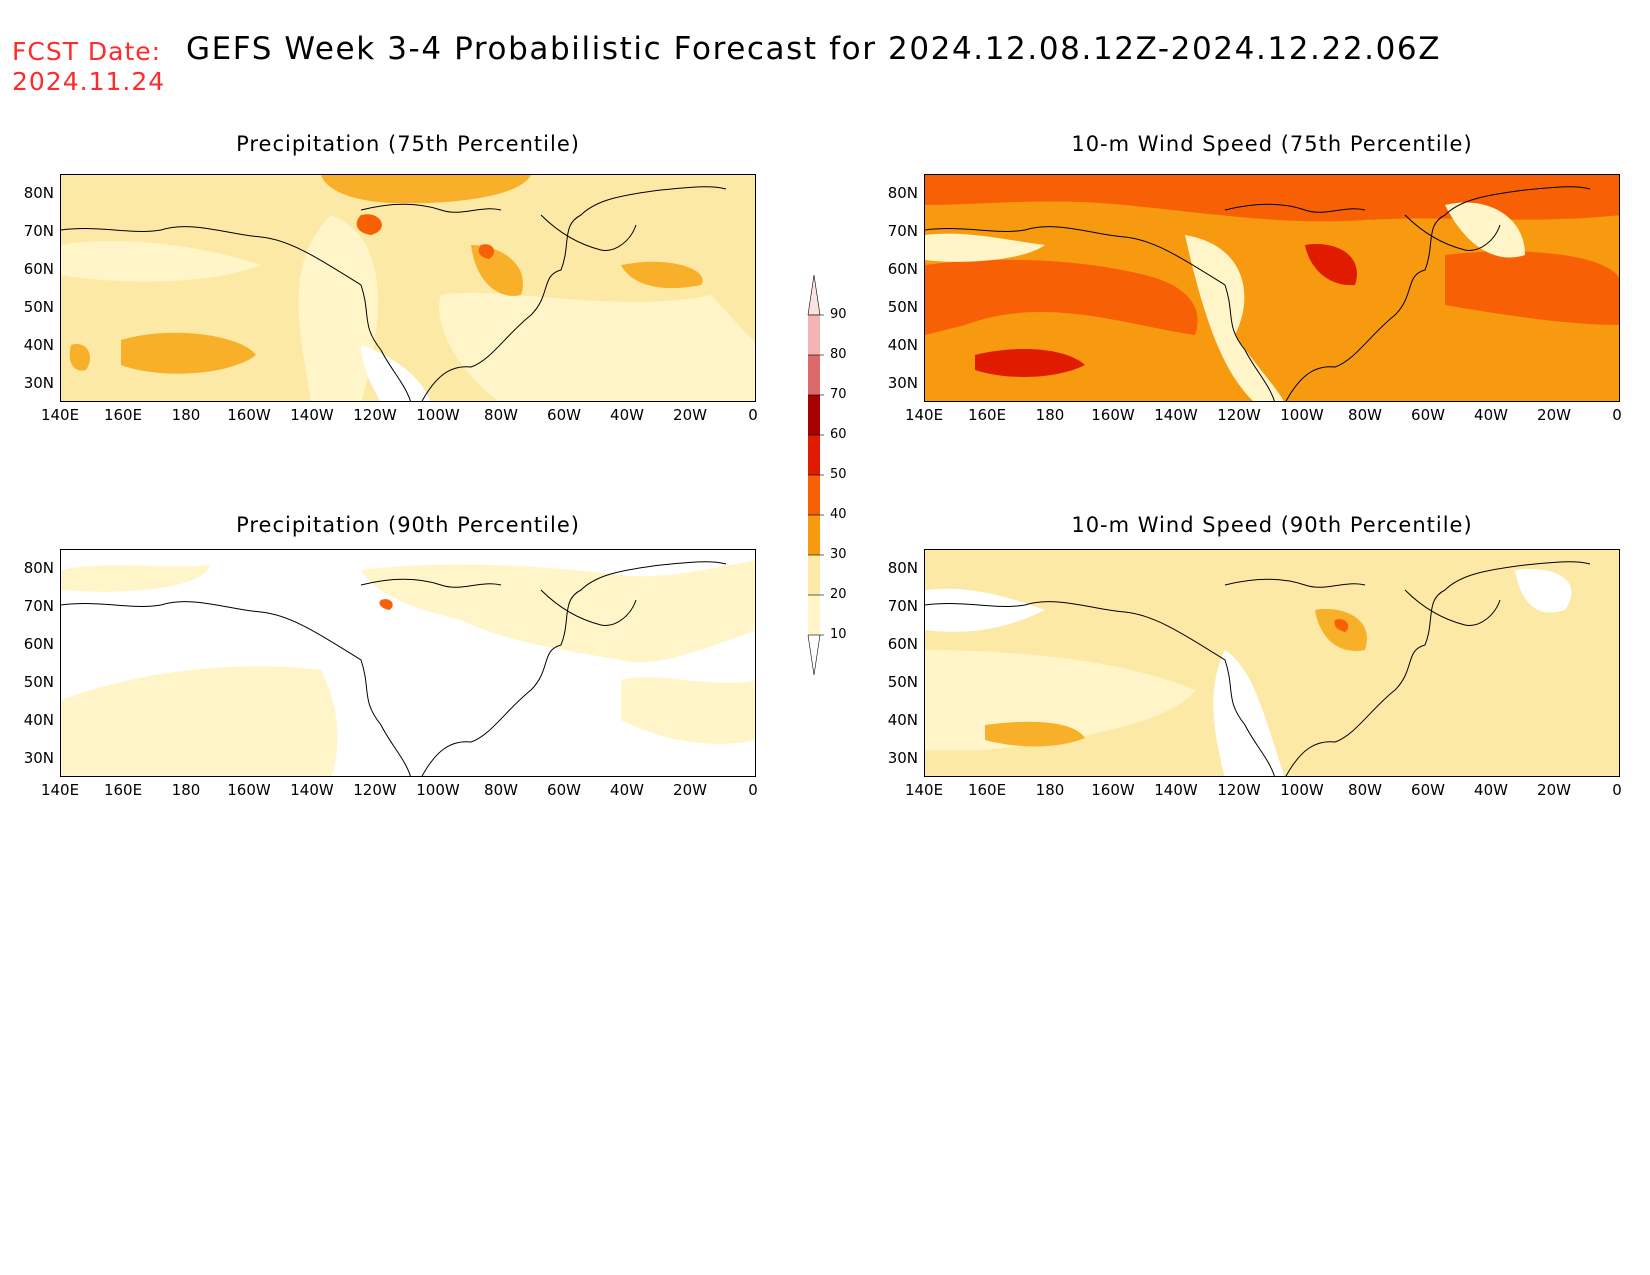 This screenshot has width=1650, height=1275. What do you see at coordinates (838, 514) in the screenshot?
I see `colorbar-label: 40` at bounding box center [838, 514].